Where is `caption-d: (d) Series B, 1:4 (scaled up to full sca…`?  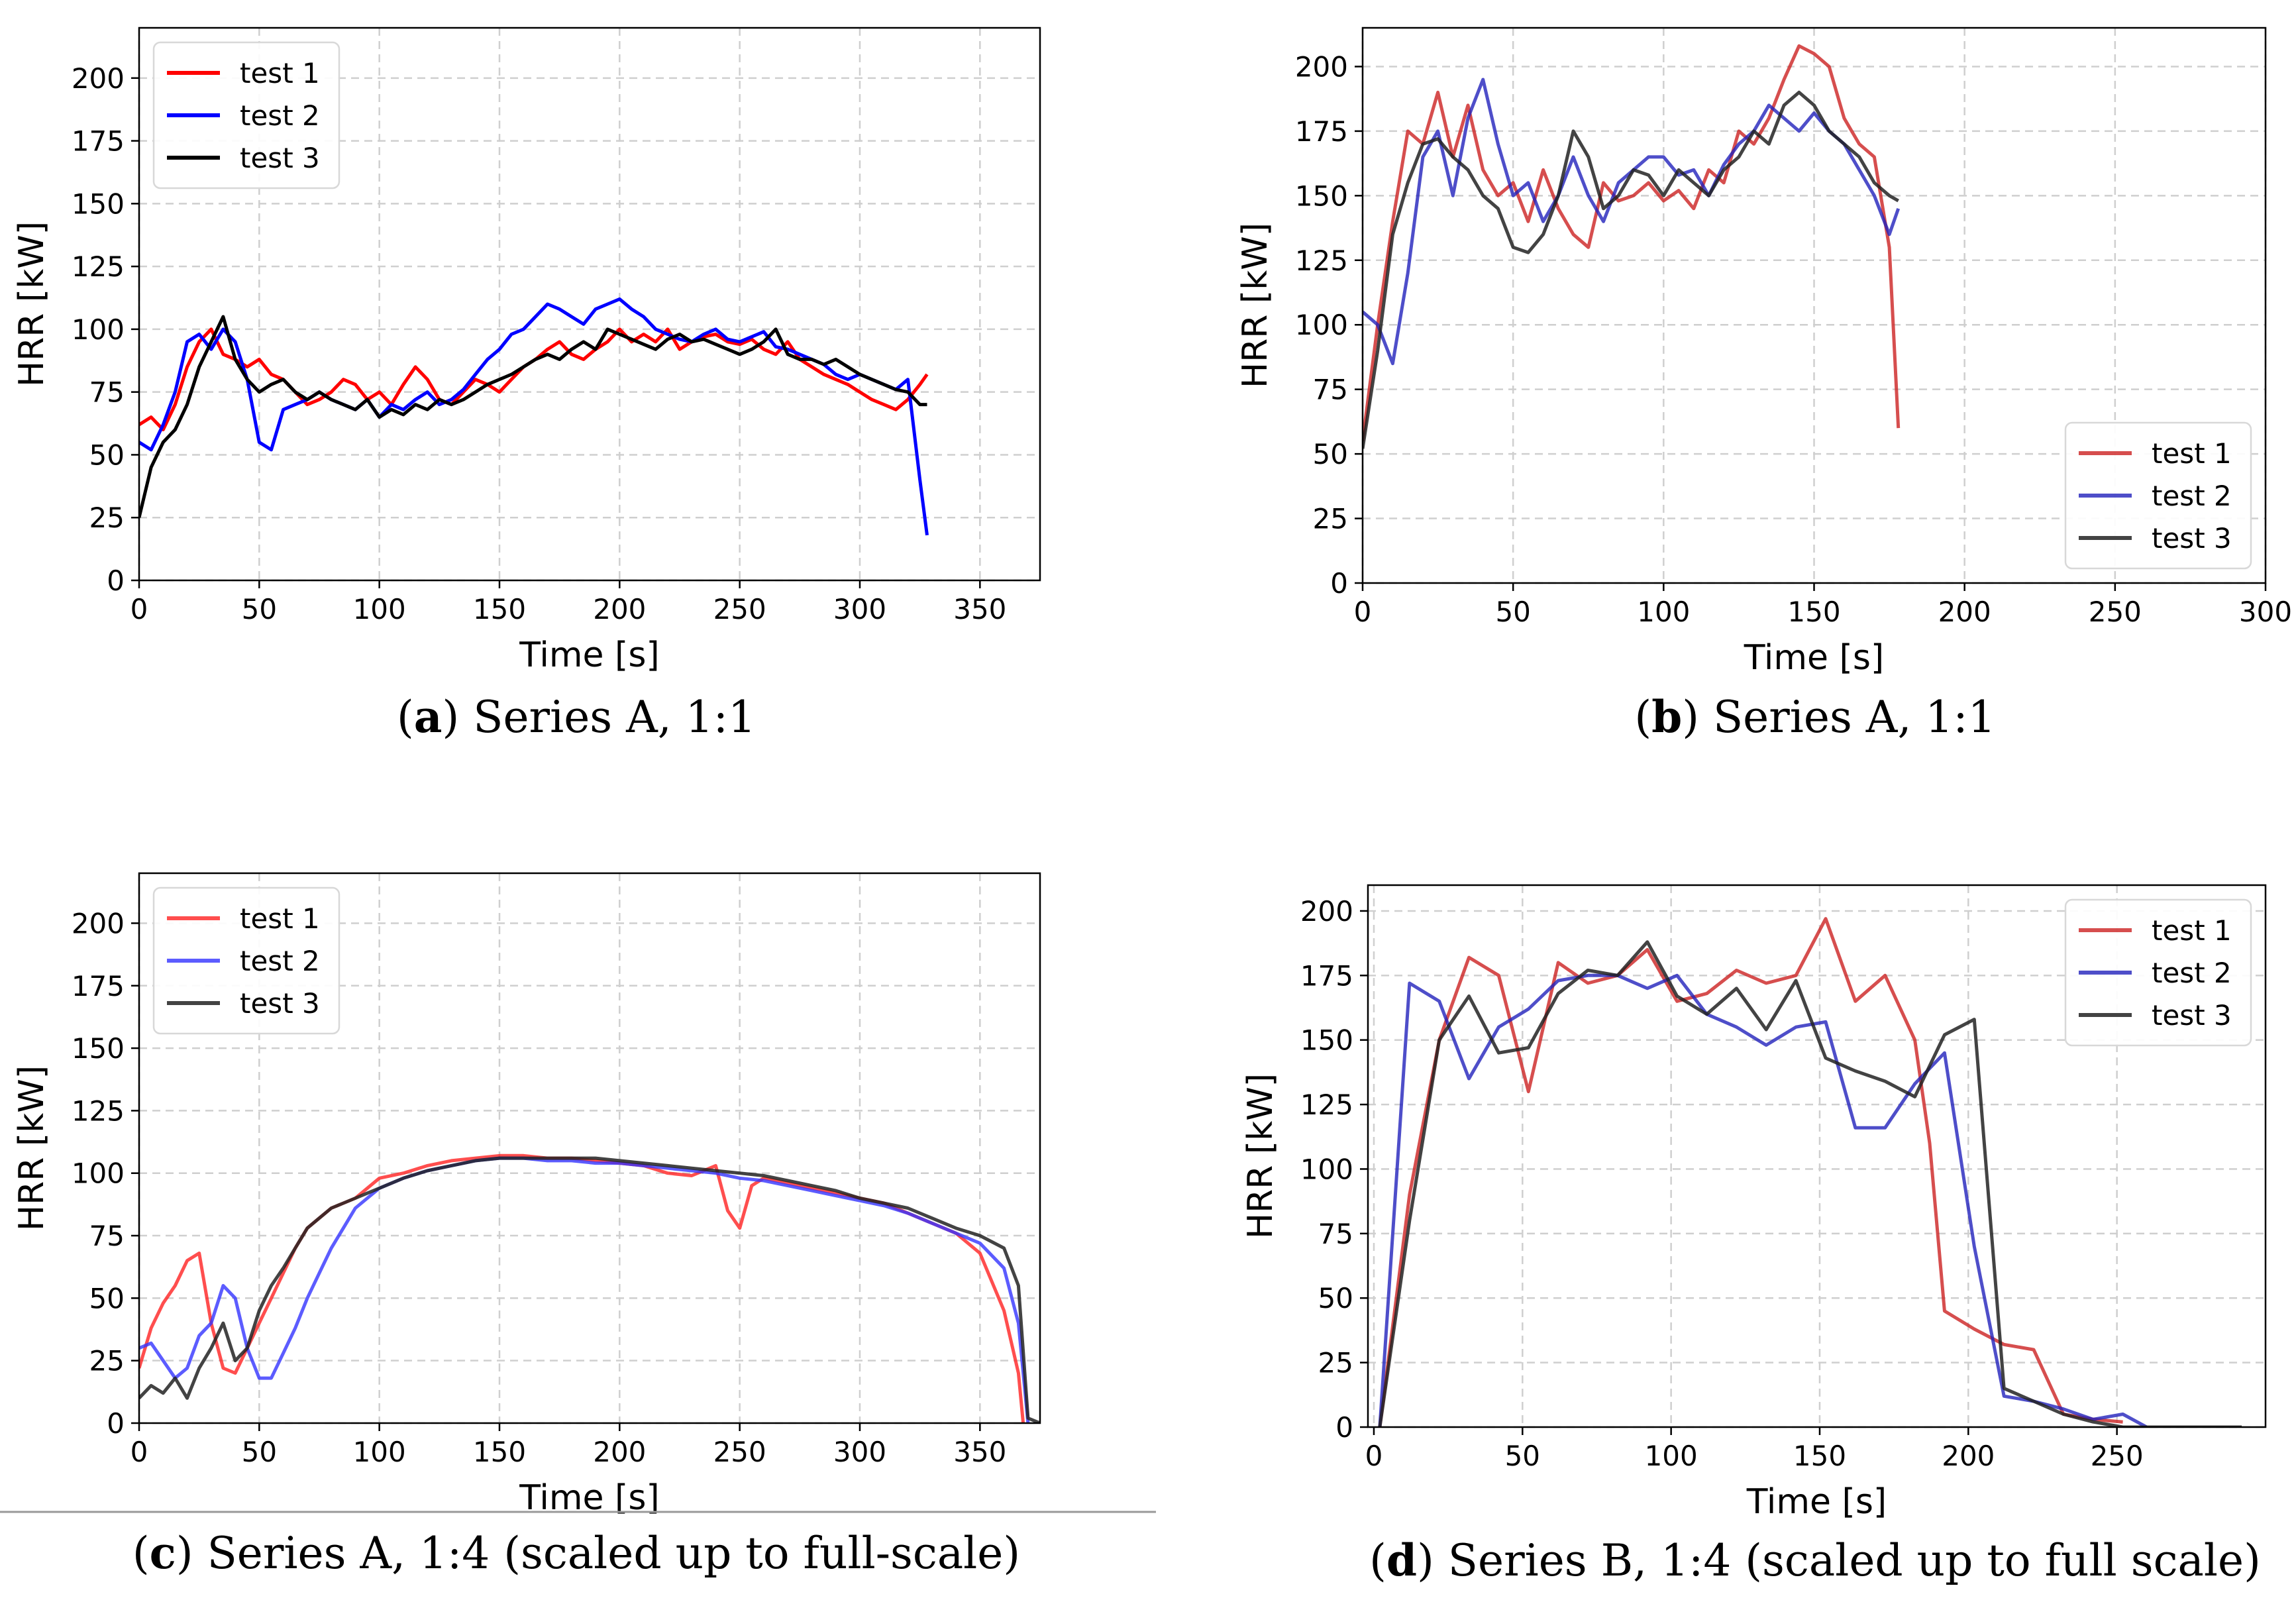 caption-d: (d) Series B, 1:4 (scaled up to full sca… is located at coordinates (1815, 1560).